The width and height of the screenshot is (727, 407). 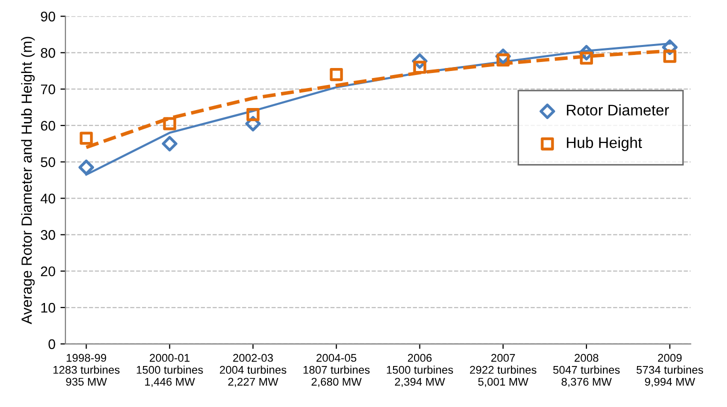 What do you see at coordinates (604, 144) in the screenshot?
I see `legend-label: Hub Height` at bounding box center [604, 144].